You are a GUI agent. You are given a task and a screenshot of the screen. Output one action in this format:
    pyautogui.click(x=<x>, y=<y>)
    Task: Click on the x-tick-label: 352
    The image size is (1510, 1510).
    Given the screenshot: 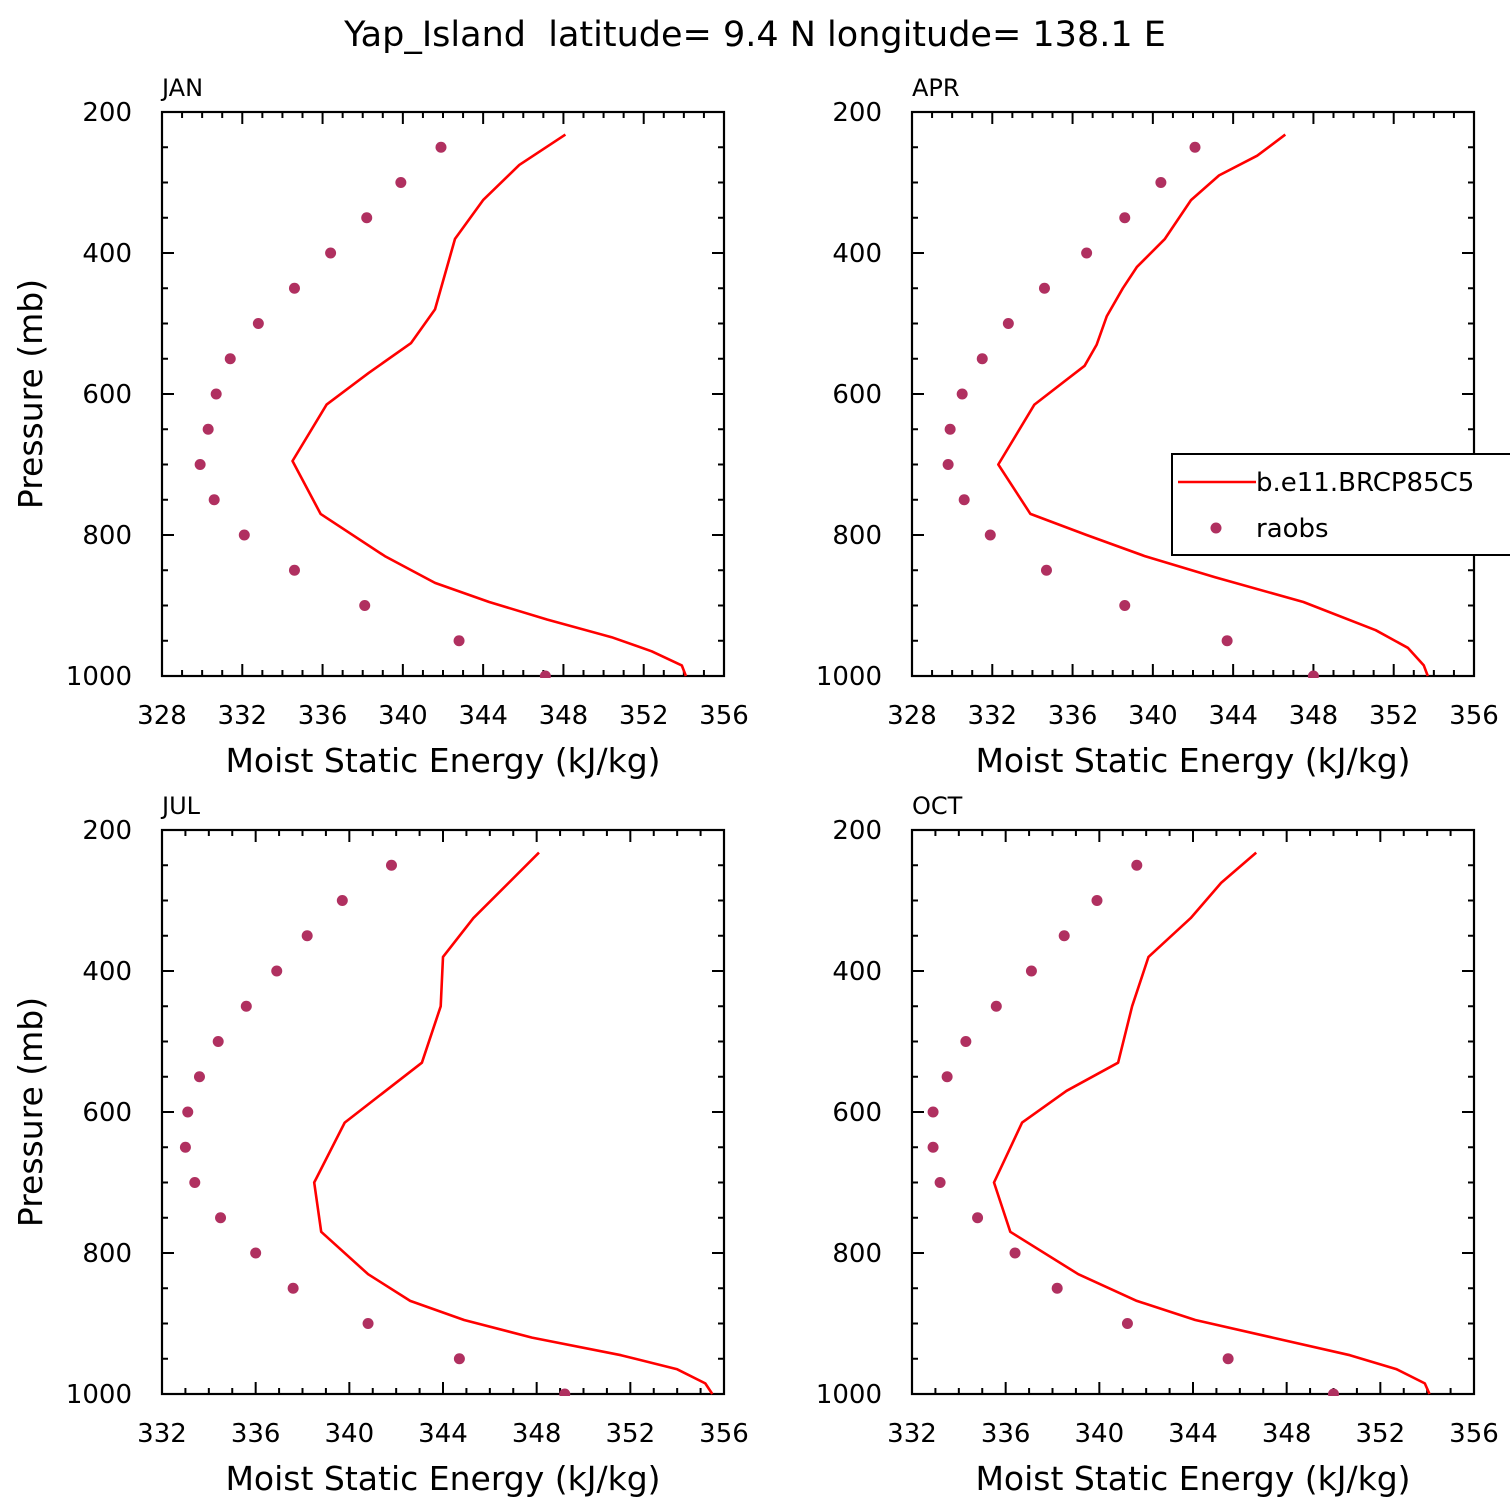 What is the action you would take?
    pyautogui.click(x=1394, y=716)
    